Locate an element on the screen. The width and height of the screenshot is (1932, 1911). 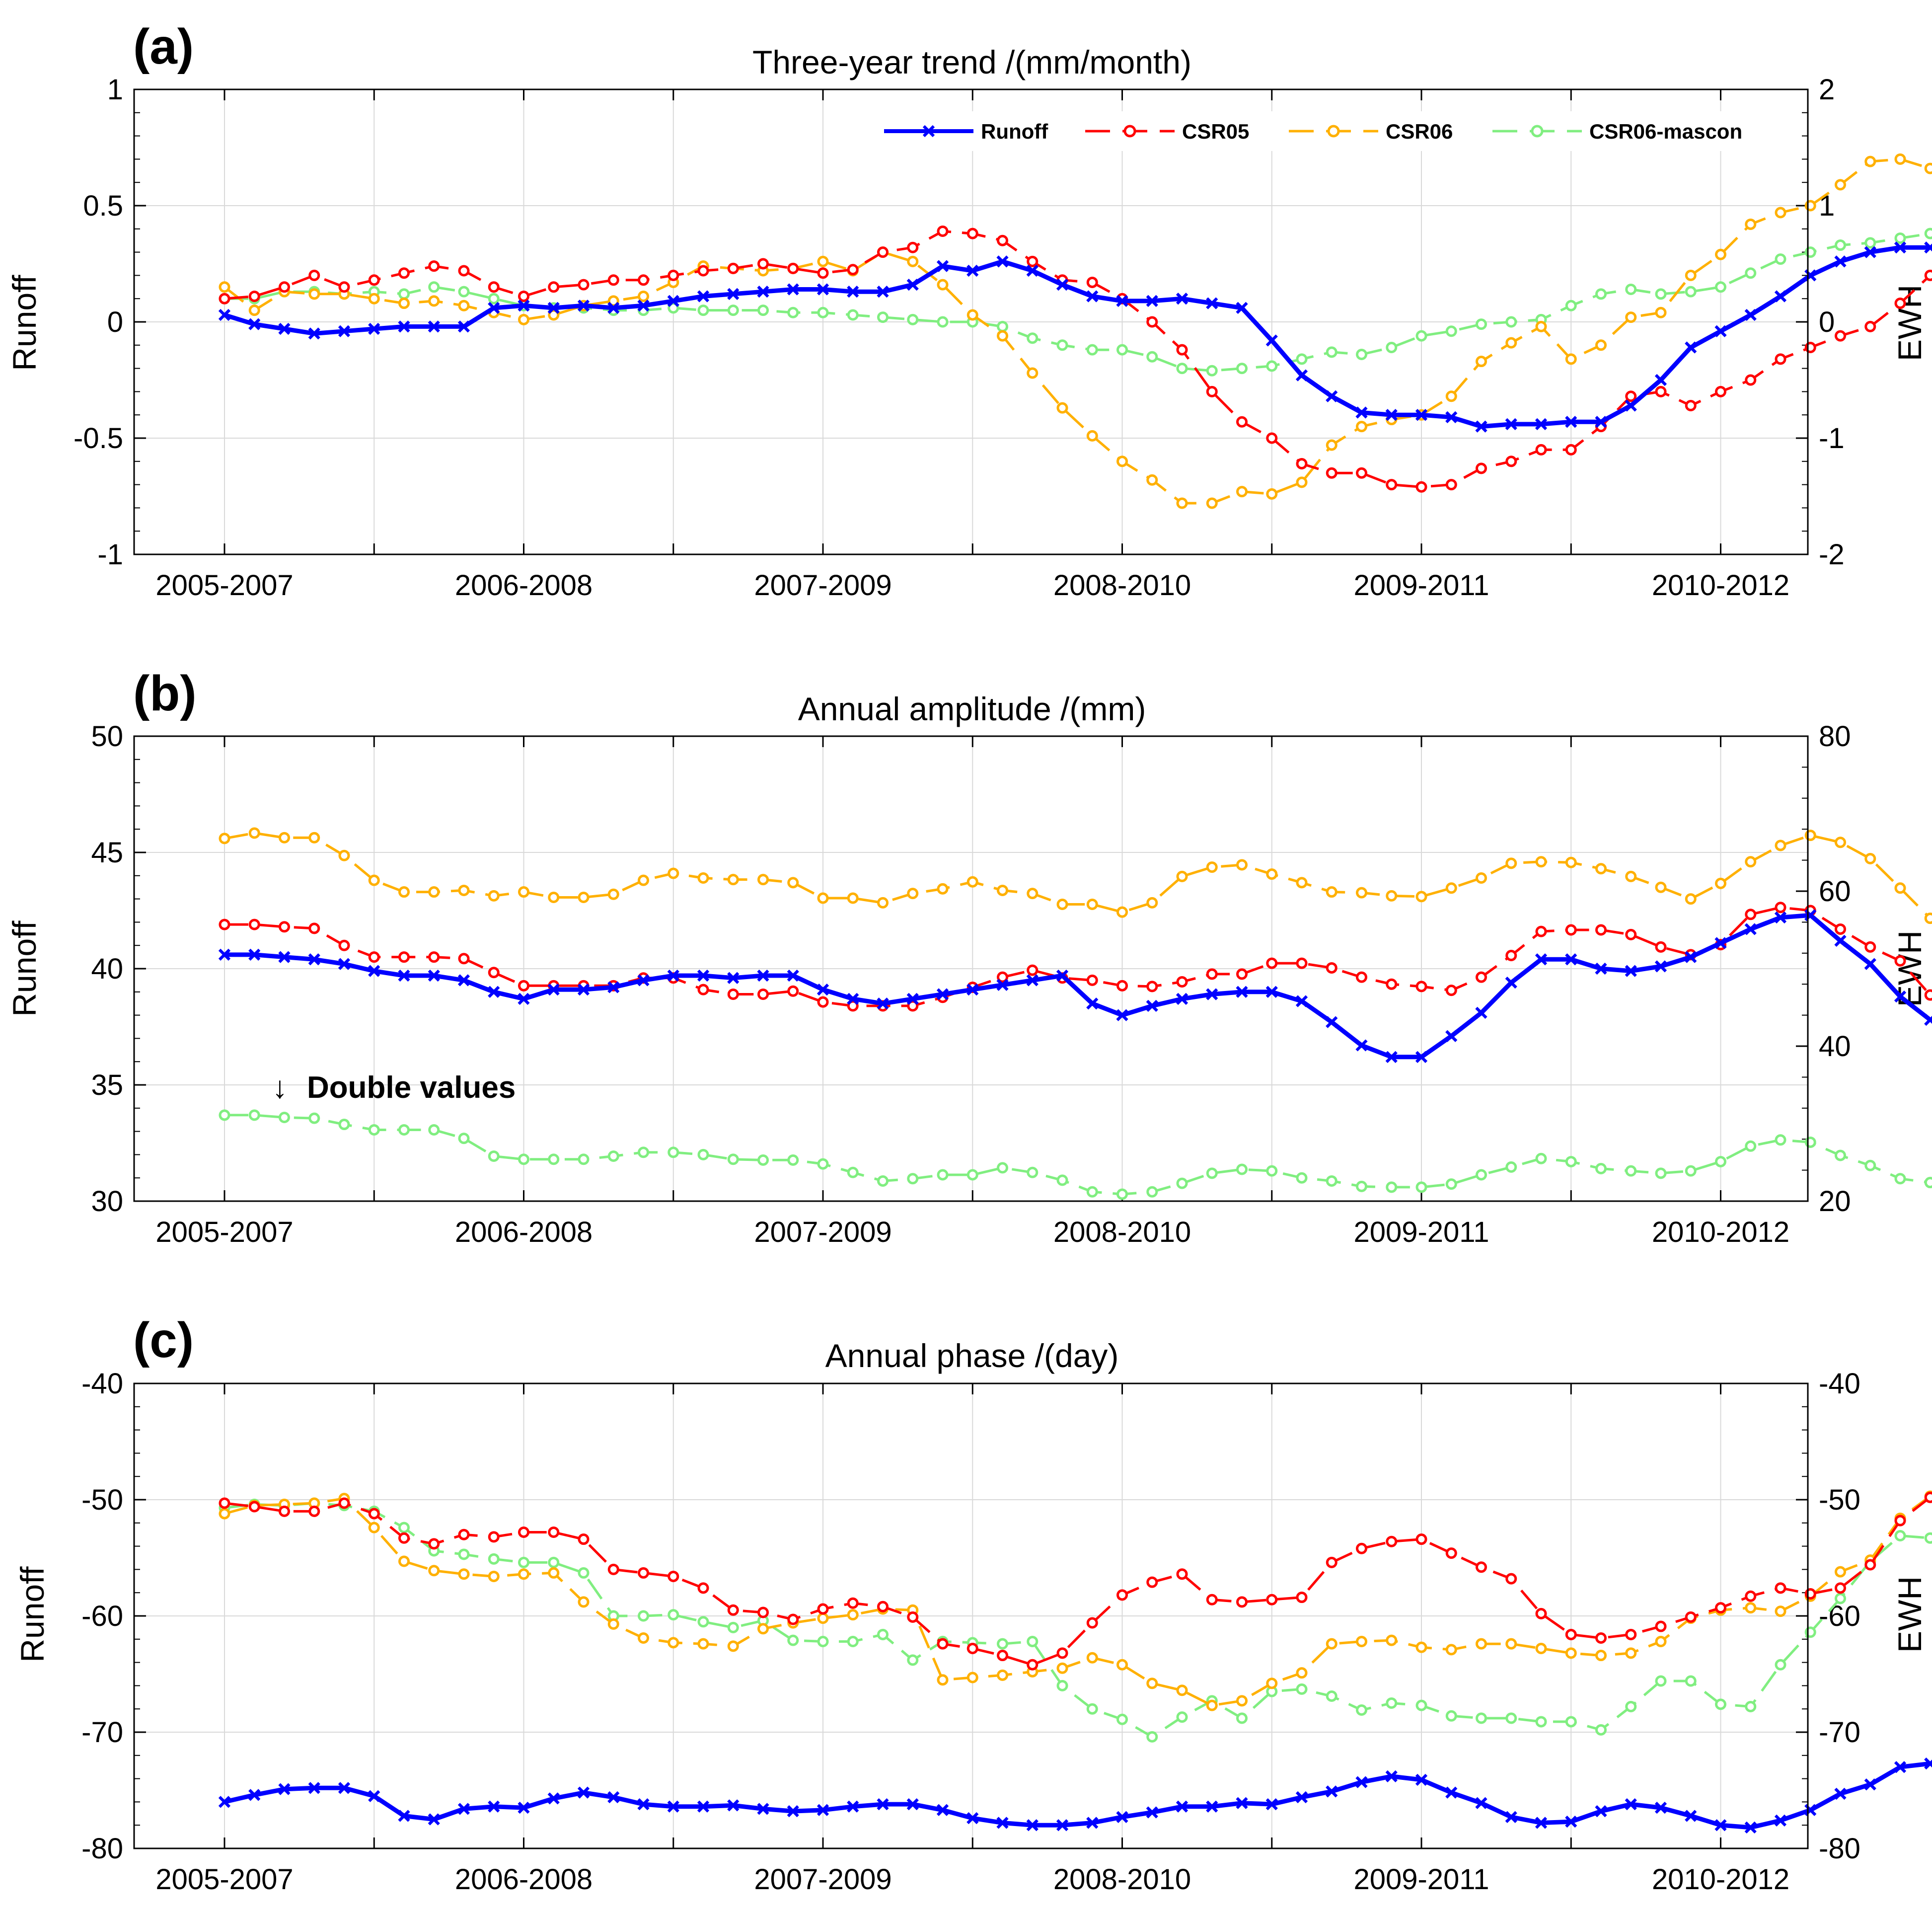
y-tick-label-right: -60 is located at coordinates (1839, 1616).